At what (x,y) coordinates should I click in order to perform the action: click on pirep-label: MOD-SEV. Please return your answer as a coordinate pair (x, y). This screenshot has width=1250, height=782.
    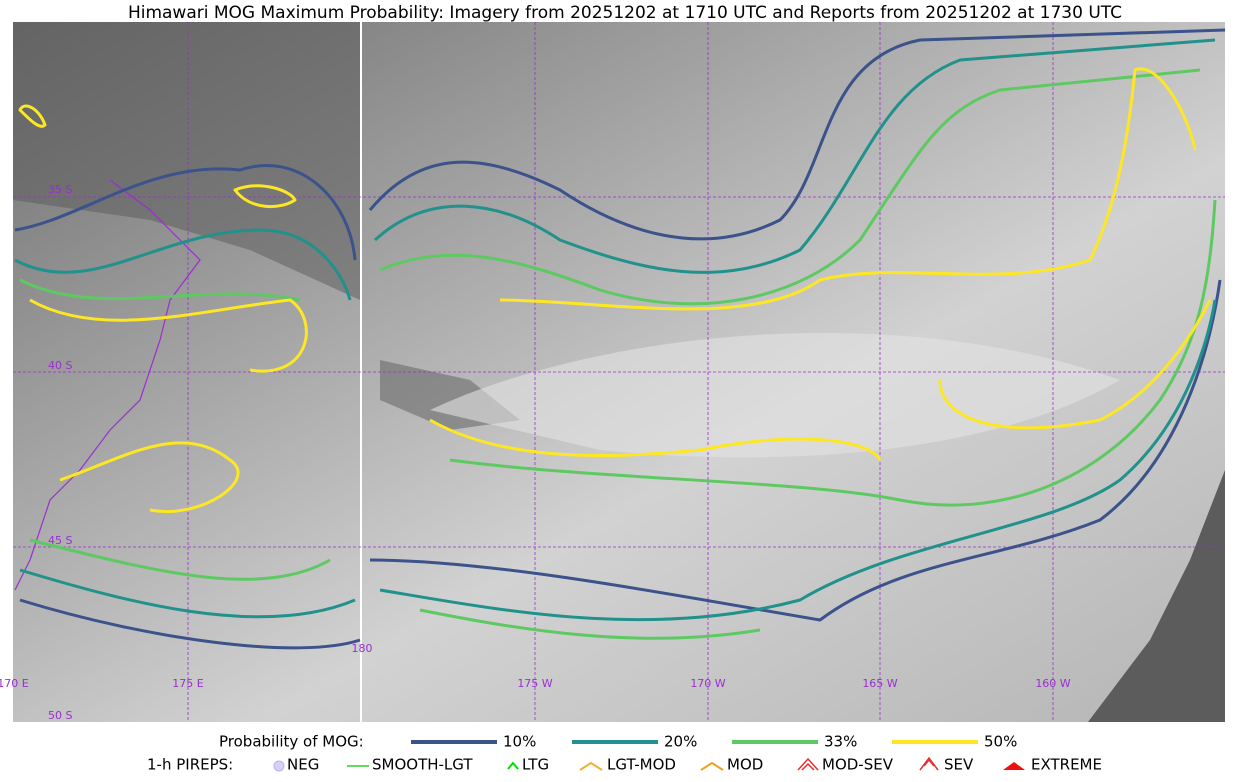
    Looking at the image, I should click on (858, 765).